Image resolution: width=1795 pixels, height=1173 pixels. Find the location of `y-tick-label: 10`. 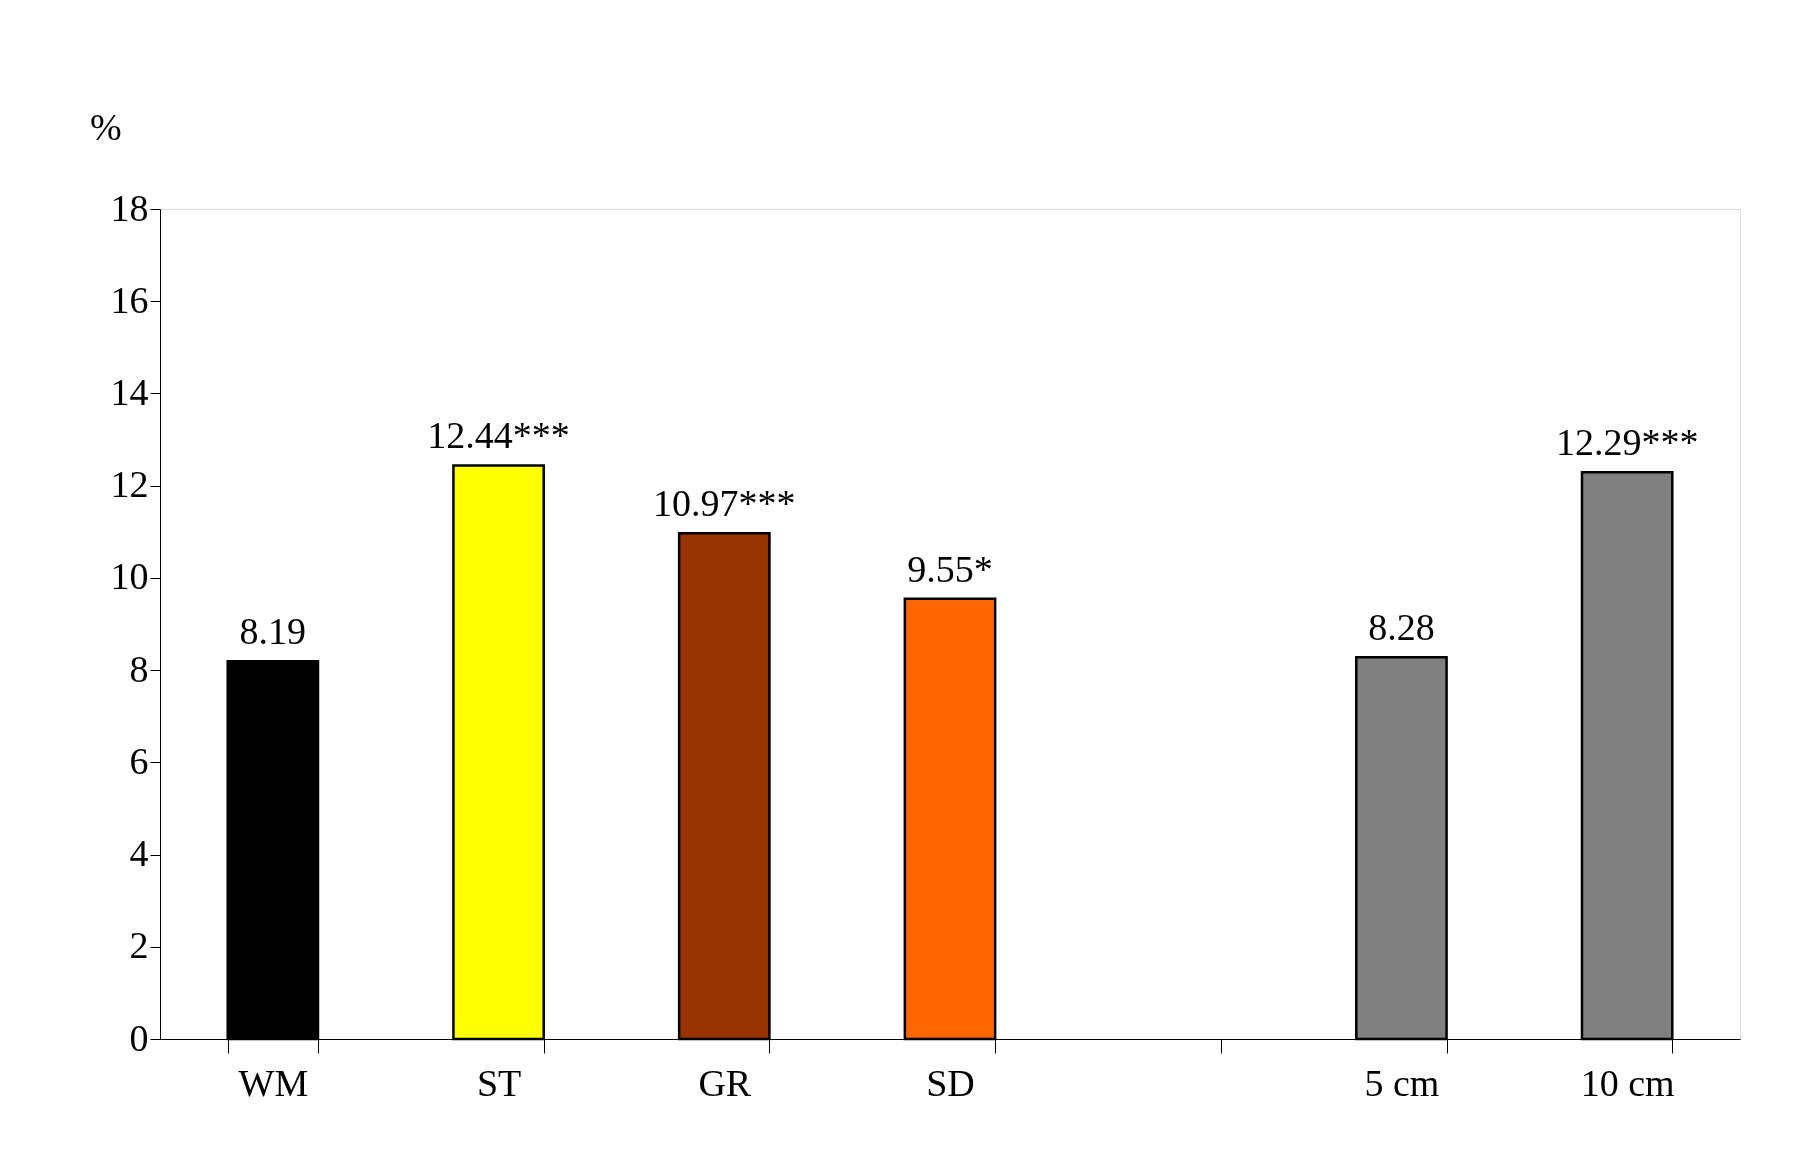

y-tick-label: 10 is located at coordinates (129, 576).